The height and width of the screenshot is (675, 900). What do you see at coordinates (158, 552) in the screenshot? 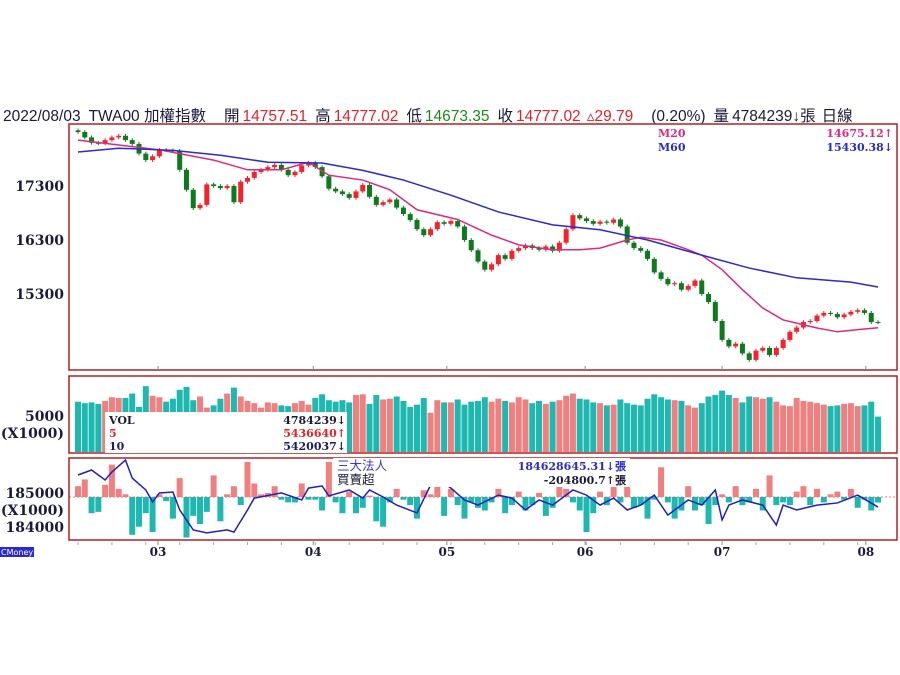
I see `month-label: 03` at bounding box center [158, 552].